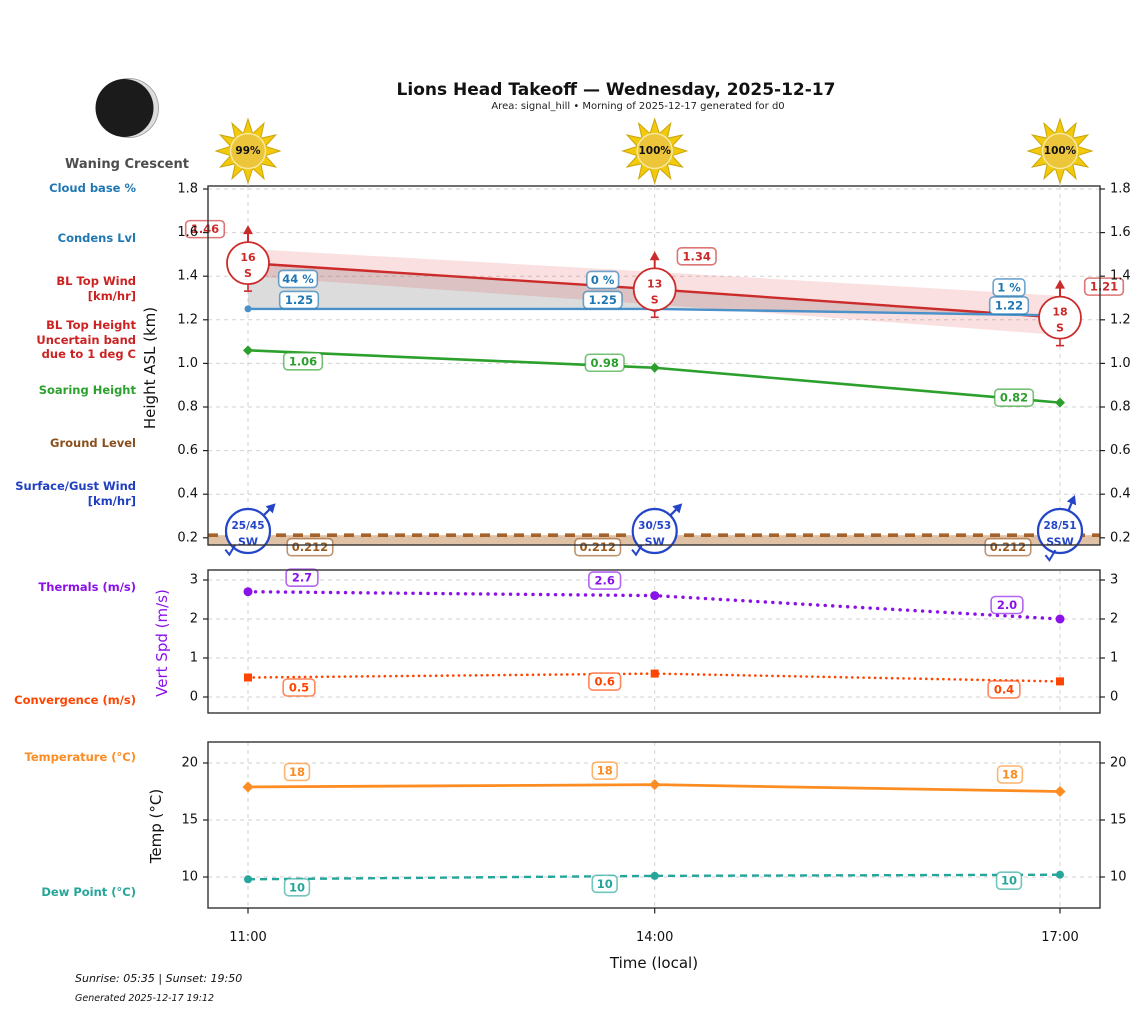  I want to click on y-tick-label: 1.4, so click(187, 276).